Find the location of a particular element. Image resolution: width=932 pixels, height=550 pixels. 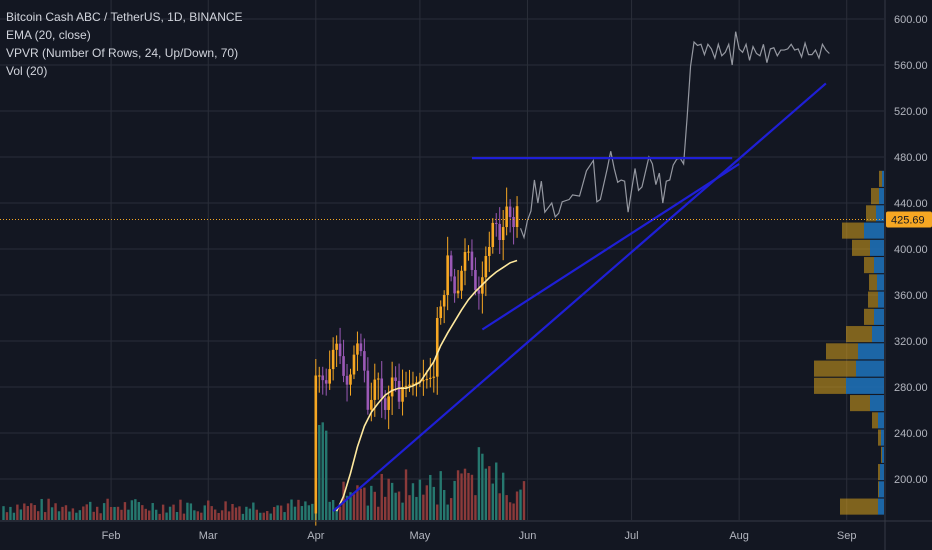

legend-ema: EMA (20, close) is located at coordinates (48, 35).